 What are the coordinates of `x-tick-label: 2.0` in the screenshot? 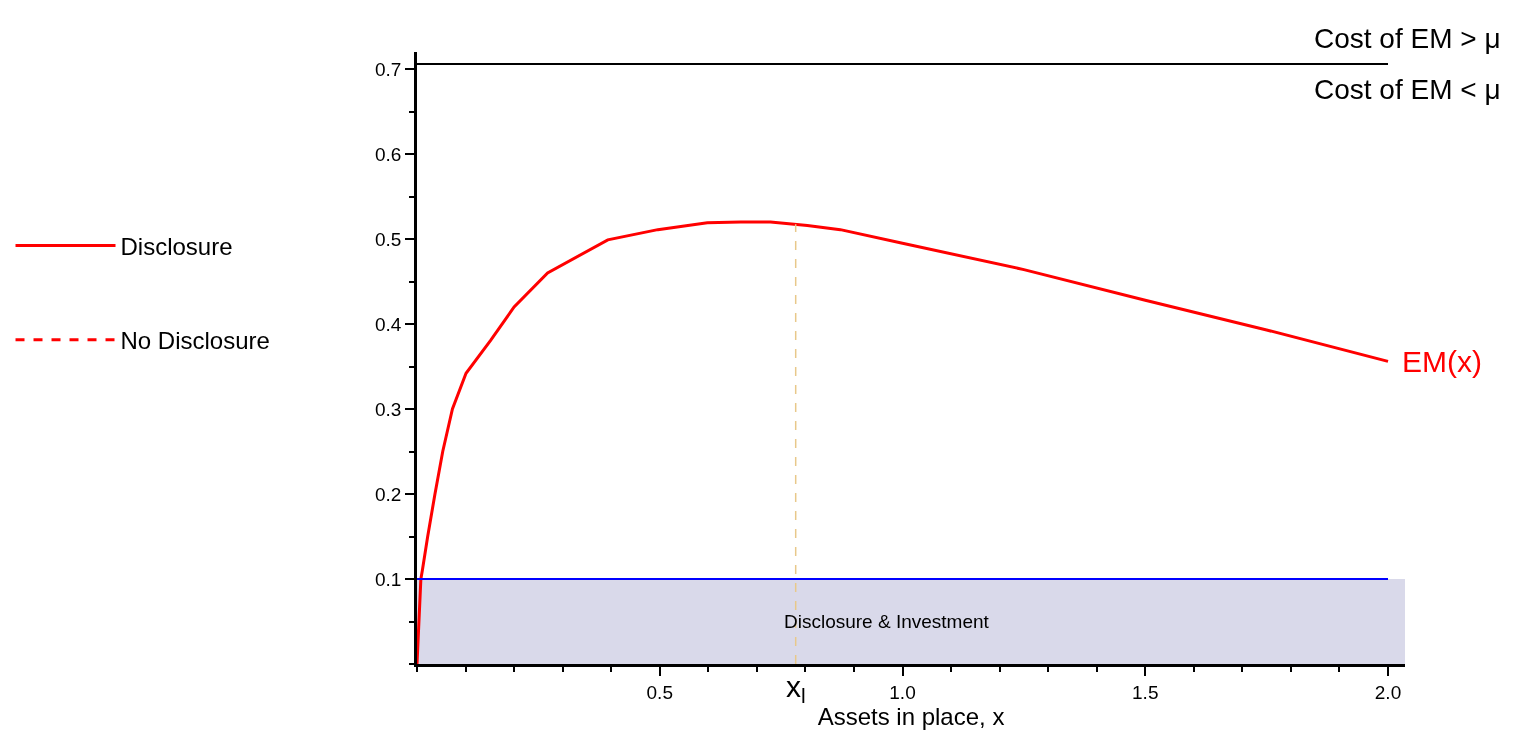 It's located at (1388, 692).